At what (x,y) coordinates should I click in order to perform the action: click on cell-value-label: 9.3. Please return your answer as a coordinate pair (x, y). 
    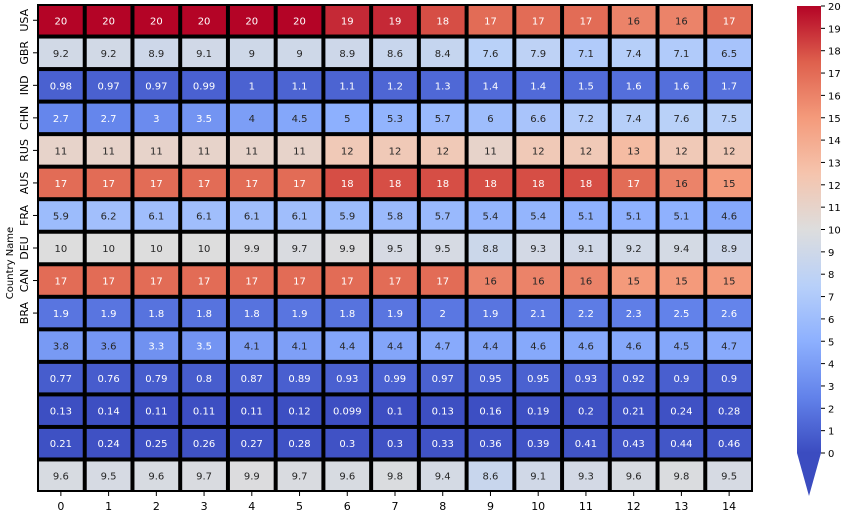
    Looking at the image, I should click on (586, 477).